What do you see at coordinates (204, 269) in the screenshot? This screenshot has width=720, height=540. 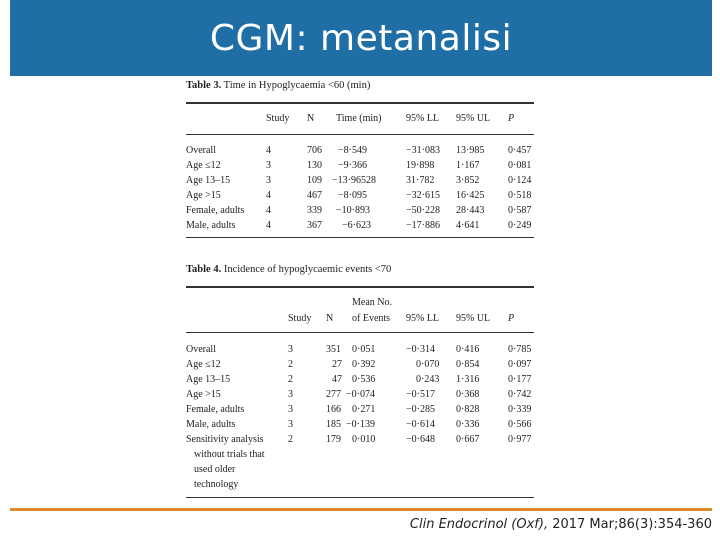 I see `table-4-label: Table 4.` at bounding box center [204, 269].